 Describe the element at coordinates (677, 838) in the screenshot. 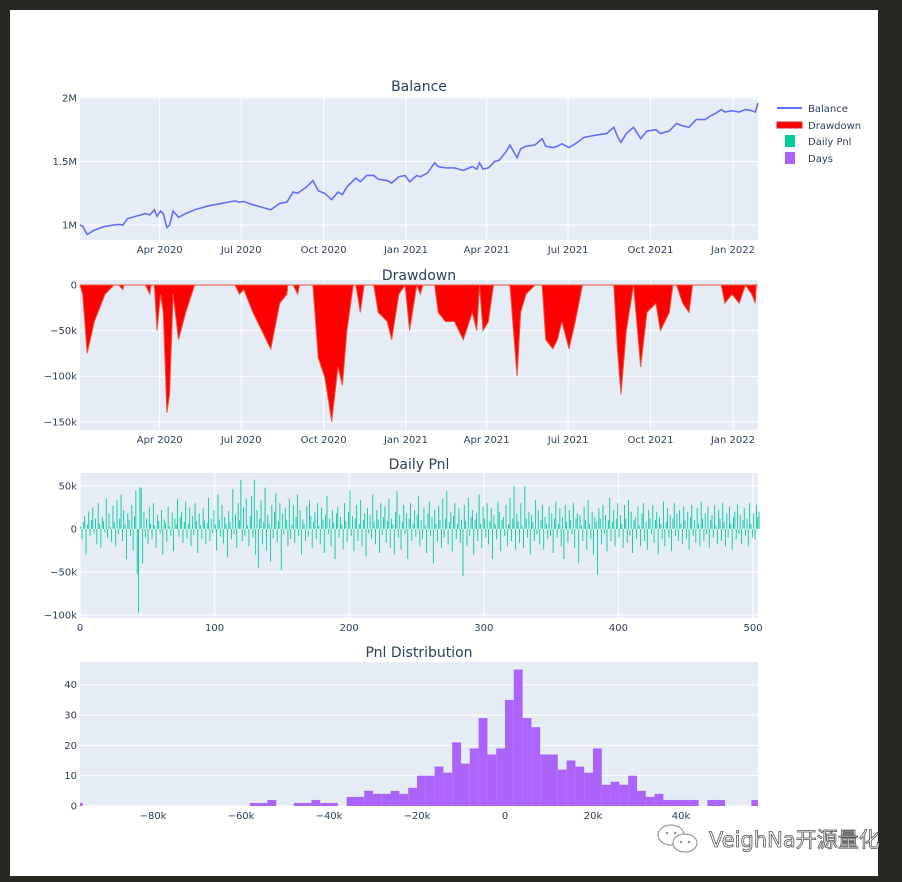

I see `wechat-icon` at that location.